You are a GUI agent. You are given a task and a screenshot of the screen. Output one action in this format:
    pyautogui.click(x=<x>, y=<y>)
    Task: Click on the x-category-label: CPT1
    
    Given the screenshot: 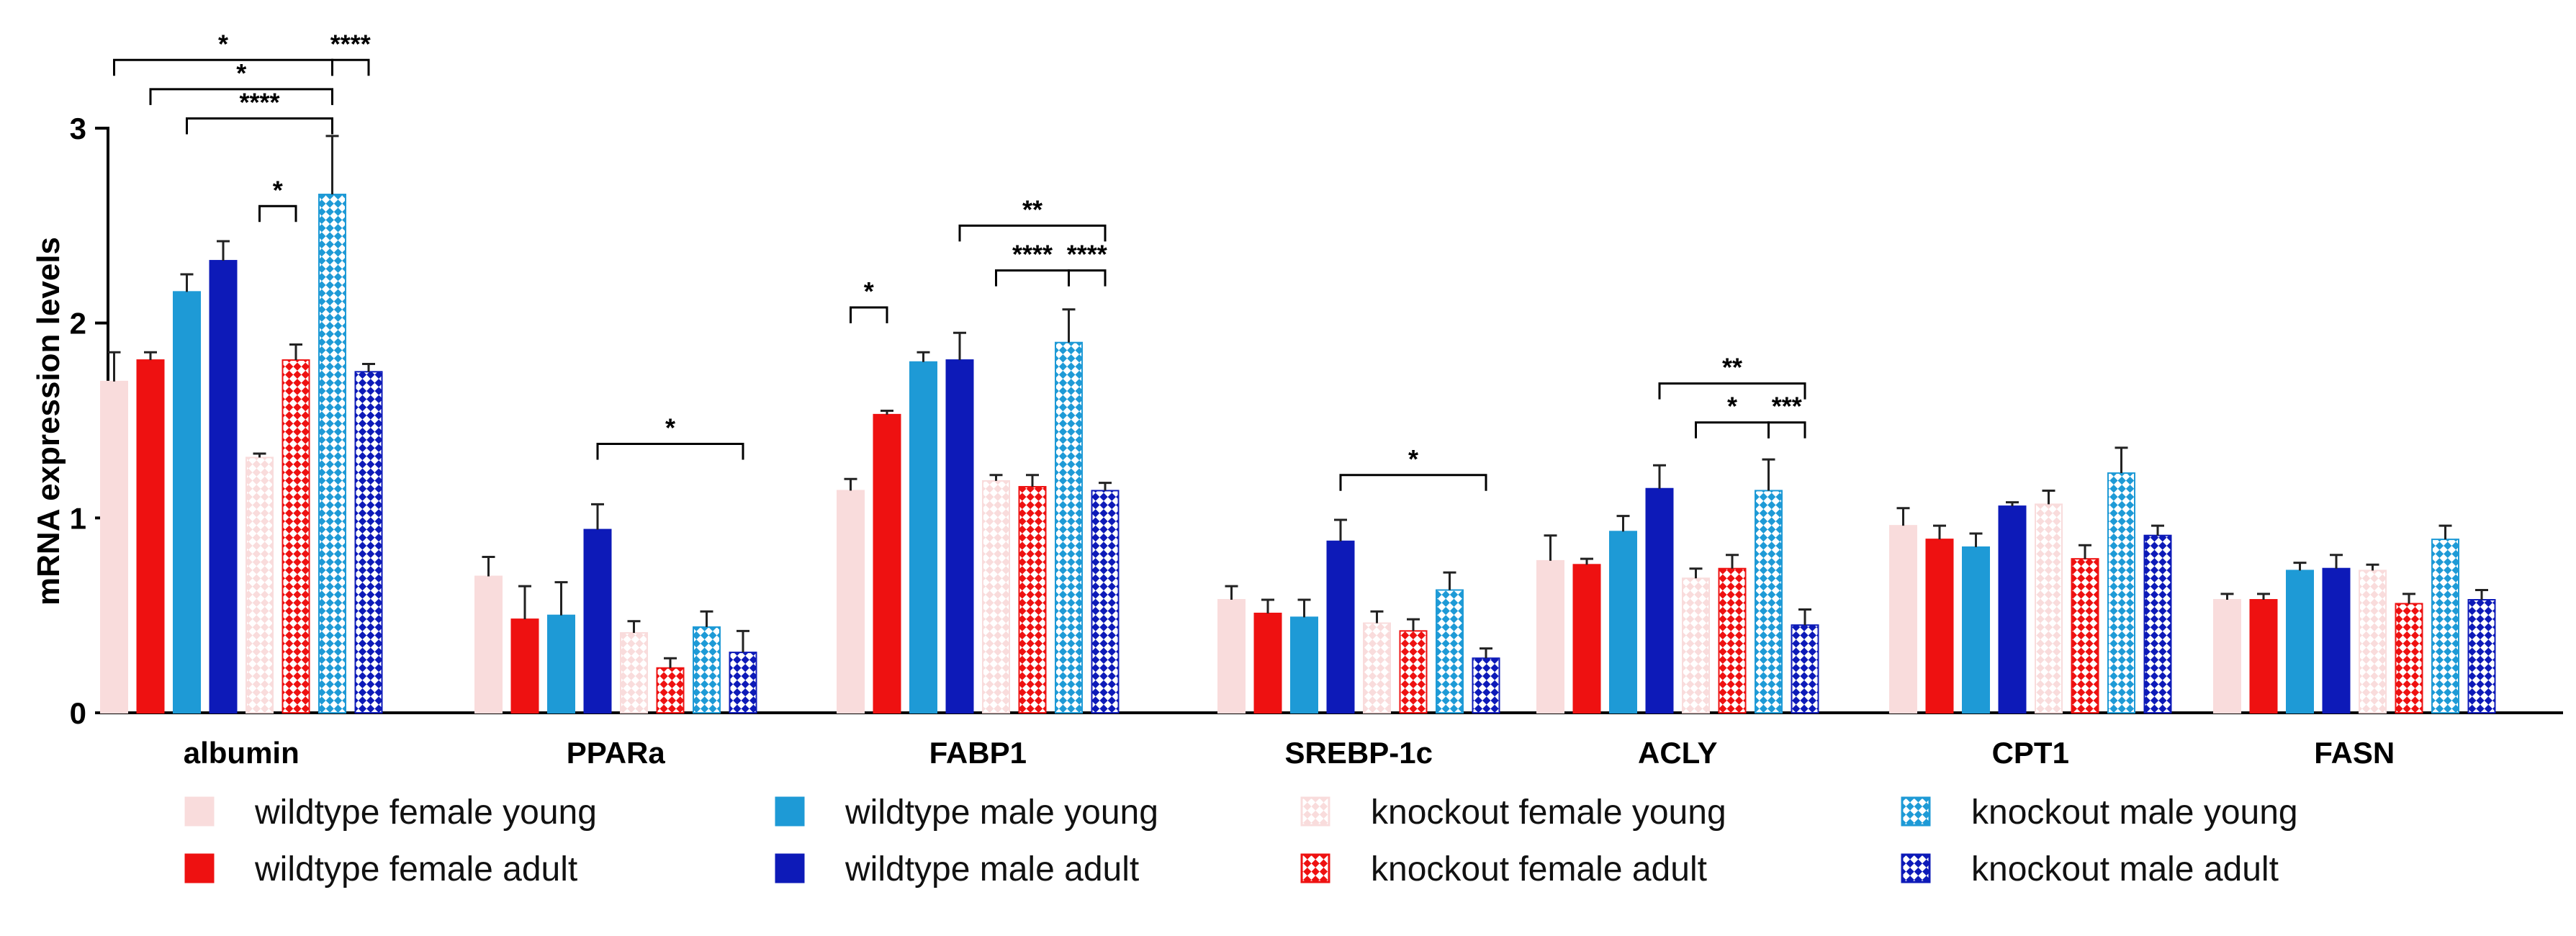 What is the action you would take?
    pyautogui.click(x=2030, y=753)
    